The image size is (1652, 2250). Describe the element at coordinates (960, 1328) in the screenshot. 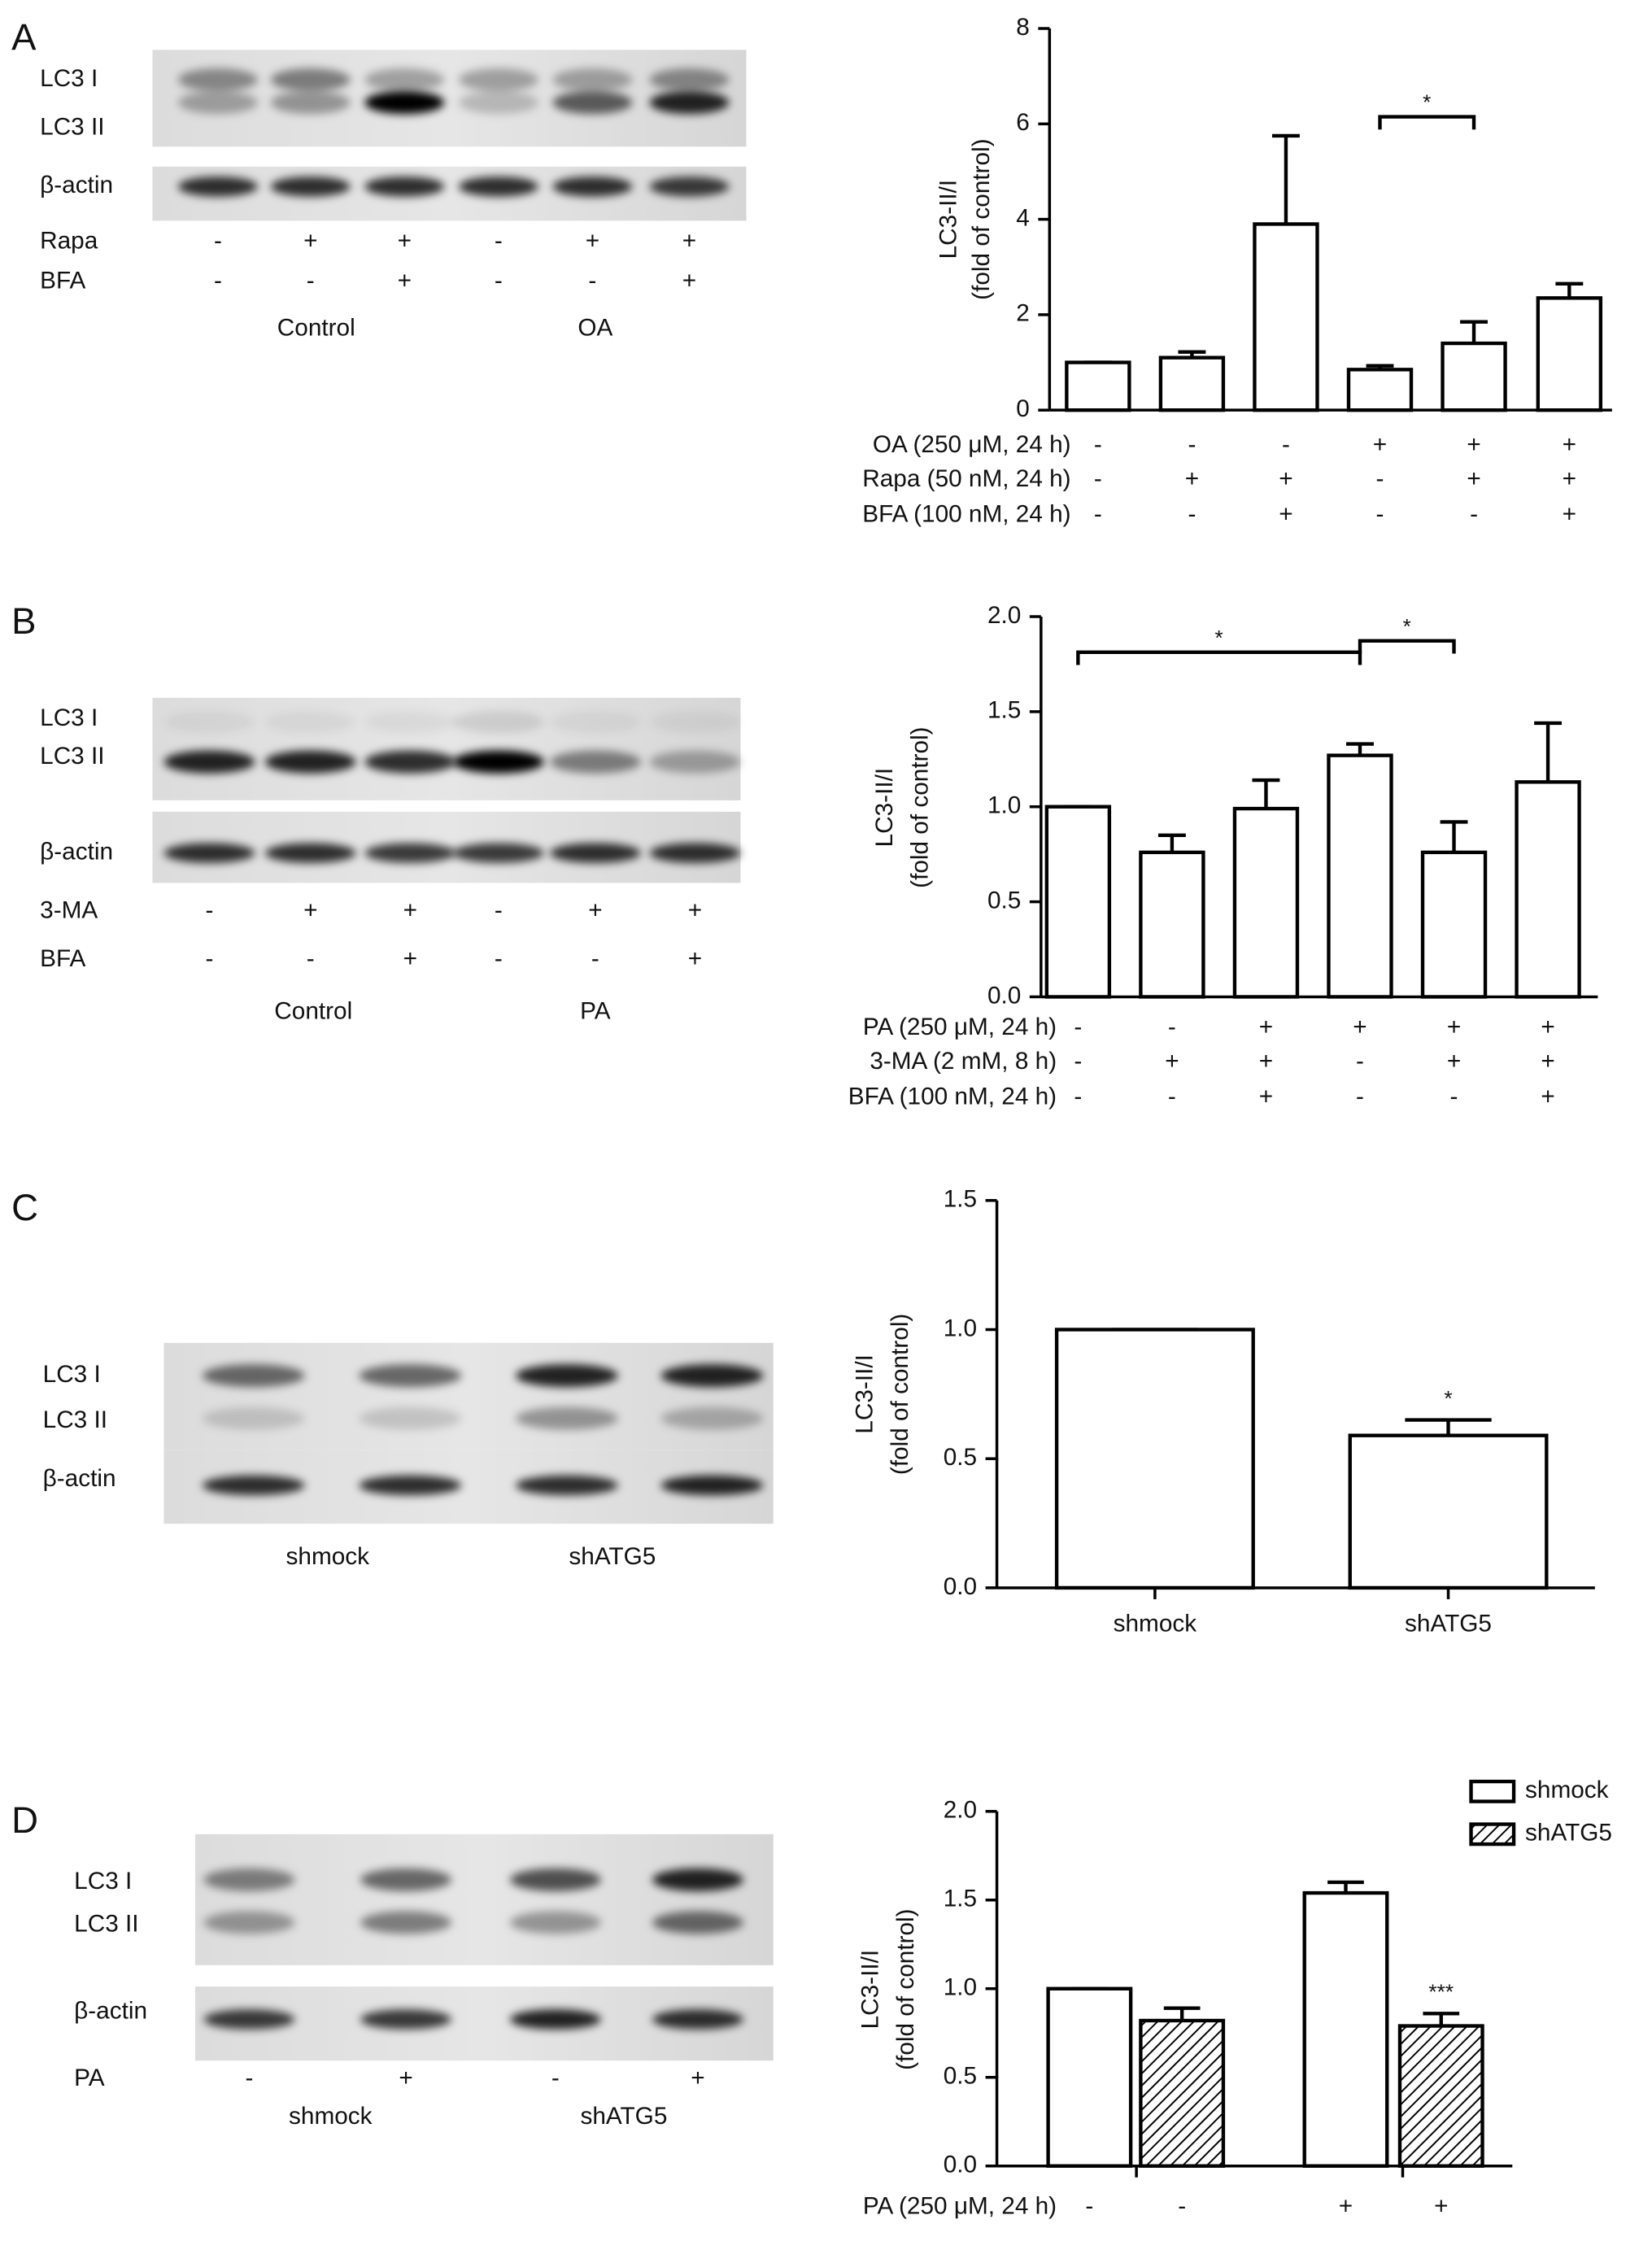

I see `y-tick-label: 1.0` at that location.